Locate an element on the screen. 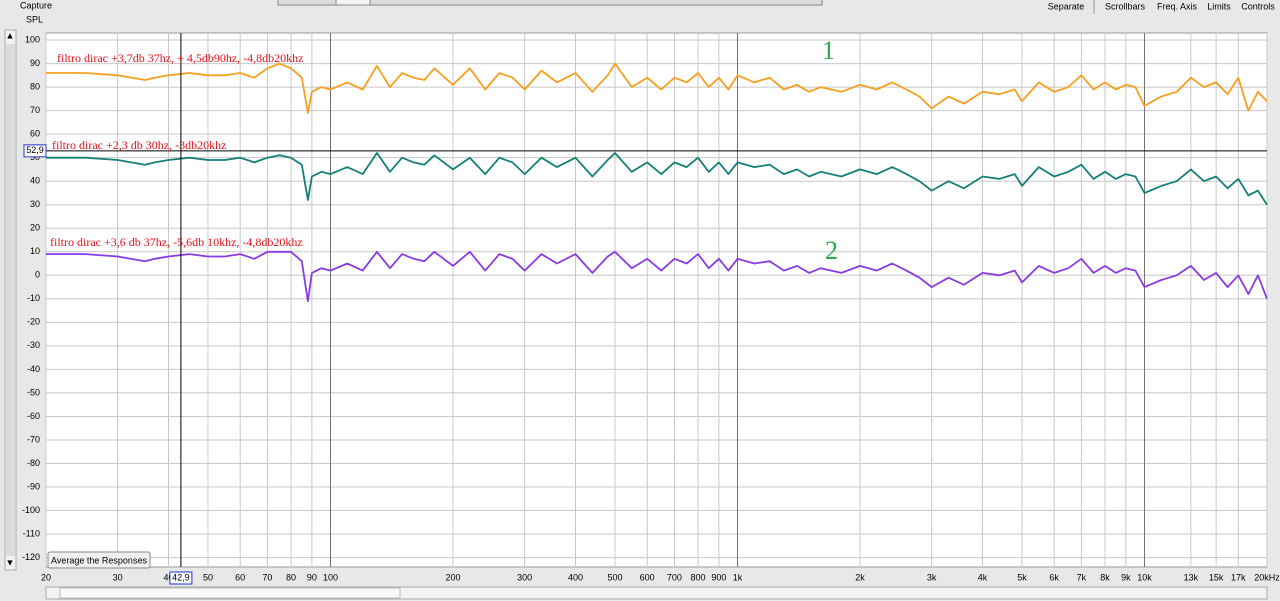 Image resolution: width=1280 pixels, height=601 pixels. y-tick-label: 40 is located at coordinates (35, 181).